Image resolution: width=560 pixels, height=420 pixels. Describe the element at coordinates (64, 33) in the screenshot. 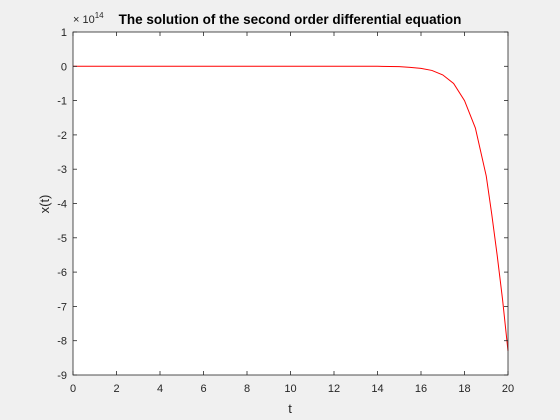

I see `y-tick-label: 1` at that location.